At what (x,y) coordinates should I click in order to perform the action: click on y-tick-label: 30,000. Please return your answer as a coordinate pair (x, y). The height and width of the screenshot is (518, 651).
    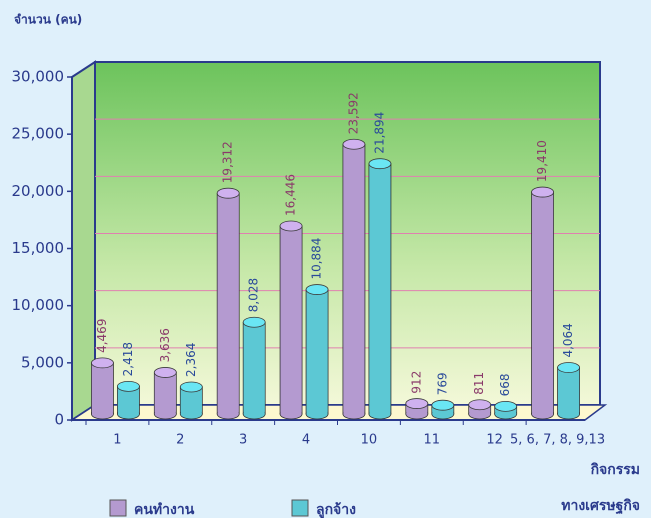
    Looking at the image, I should click on (38, 77).